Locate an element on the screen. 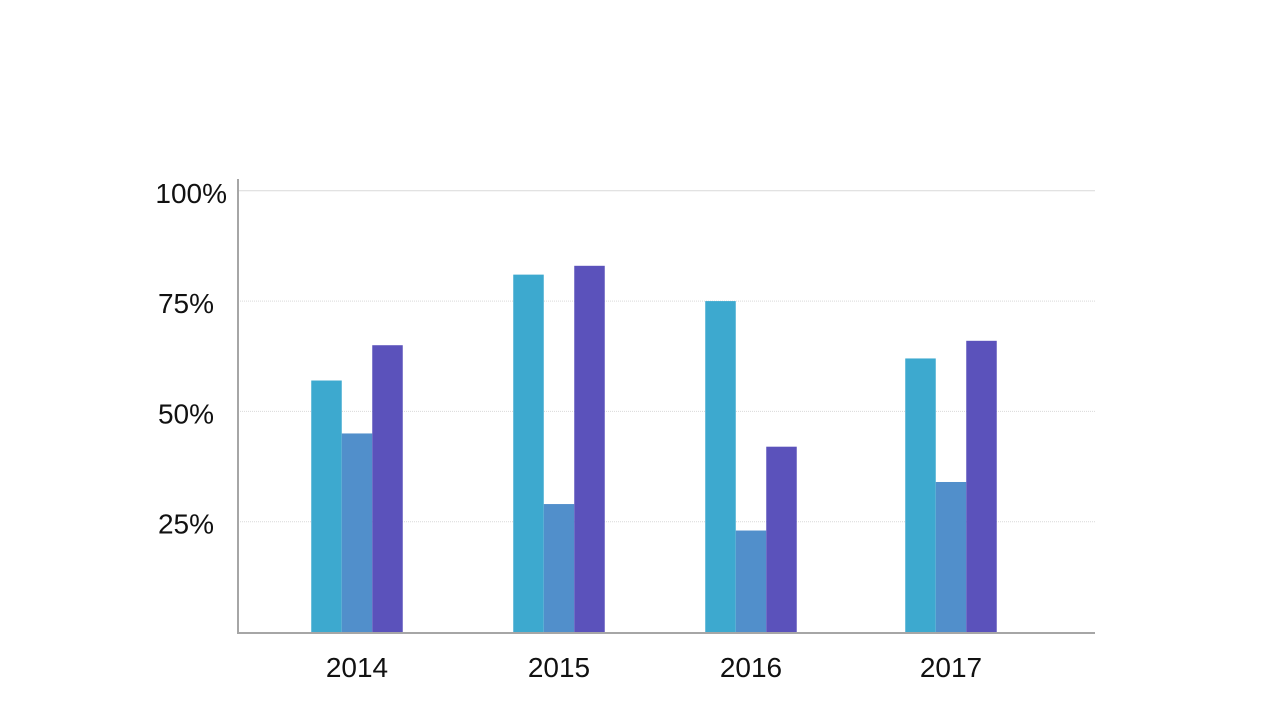  y-tick-label: 75% is located at coordinates (186, 303).